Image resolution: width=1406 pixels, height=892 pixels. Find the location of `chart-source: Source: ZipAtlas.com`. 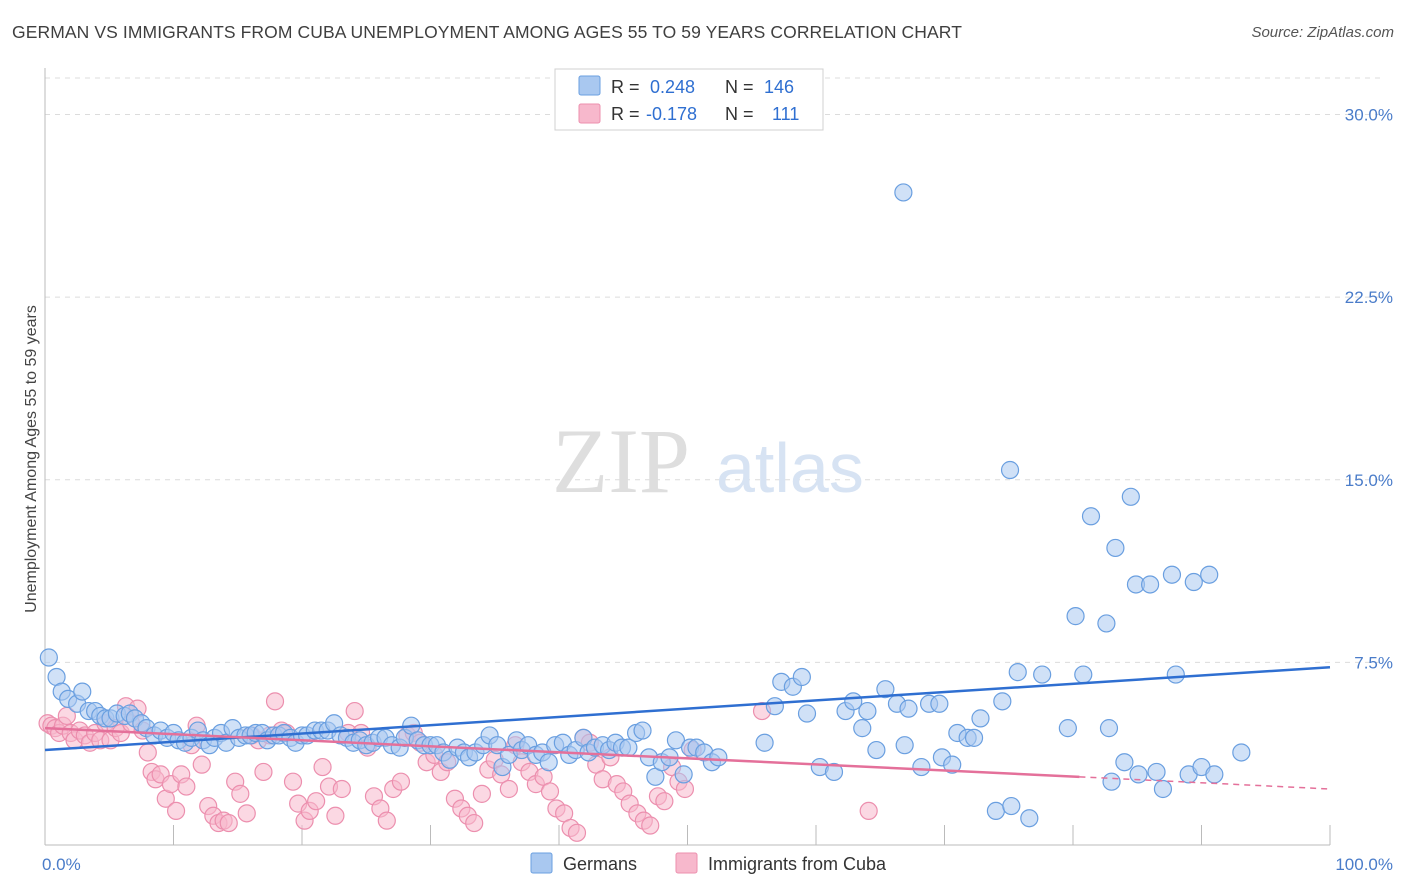

chart-source: Source: ZipAtlas.com is located at coordinates (1322, 32).